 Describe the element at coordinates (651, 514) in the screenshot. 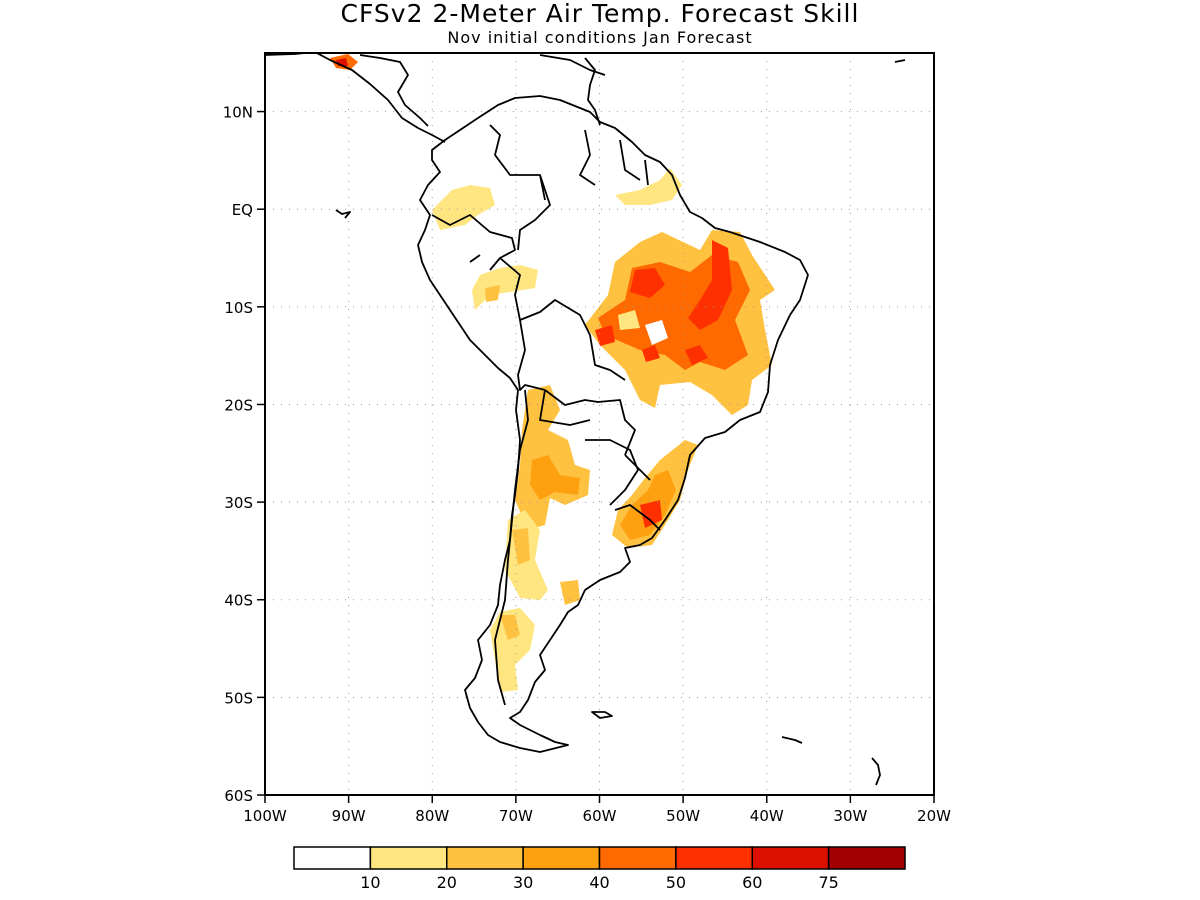

I see `skill-area-southern-brazil-max` at that location.